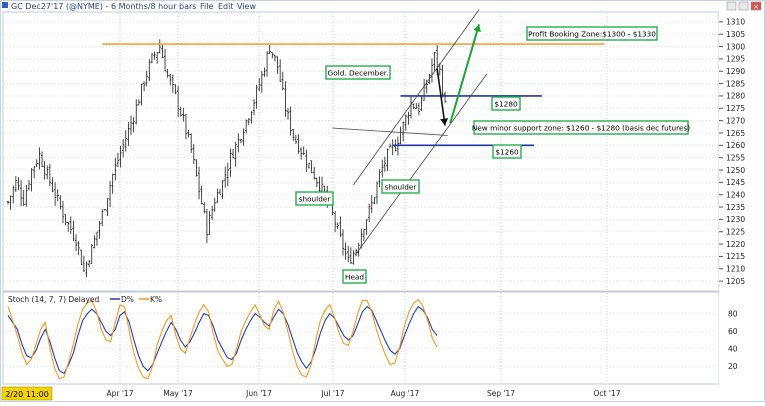  I want to click on title-bar, so click(382, 6).